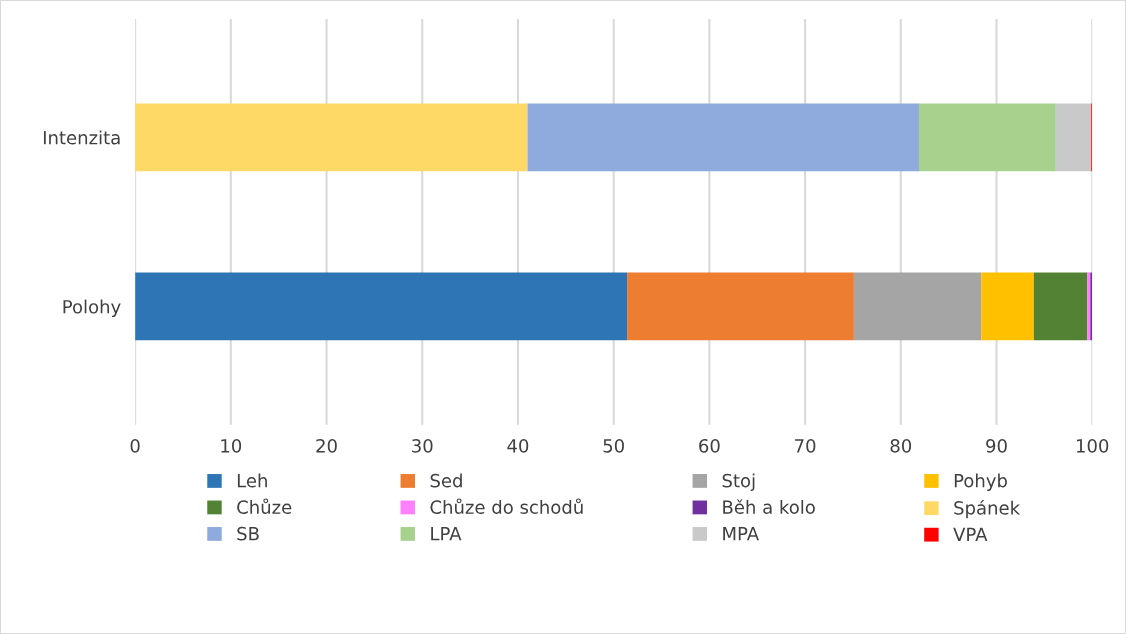  I want to click on x-tick-label: 50, so click(613, 445).